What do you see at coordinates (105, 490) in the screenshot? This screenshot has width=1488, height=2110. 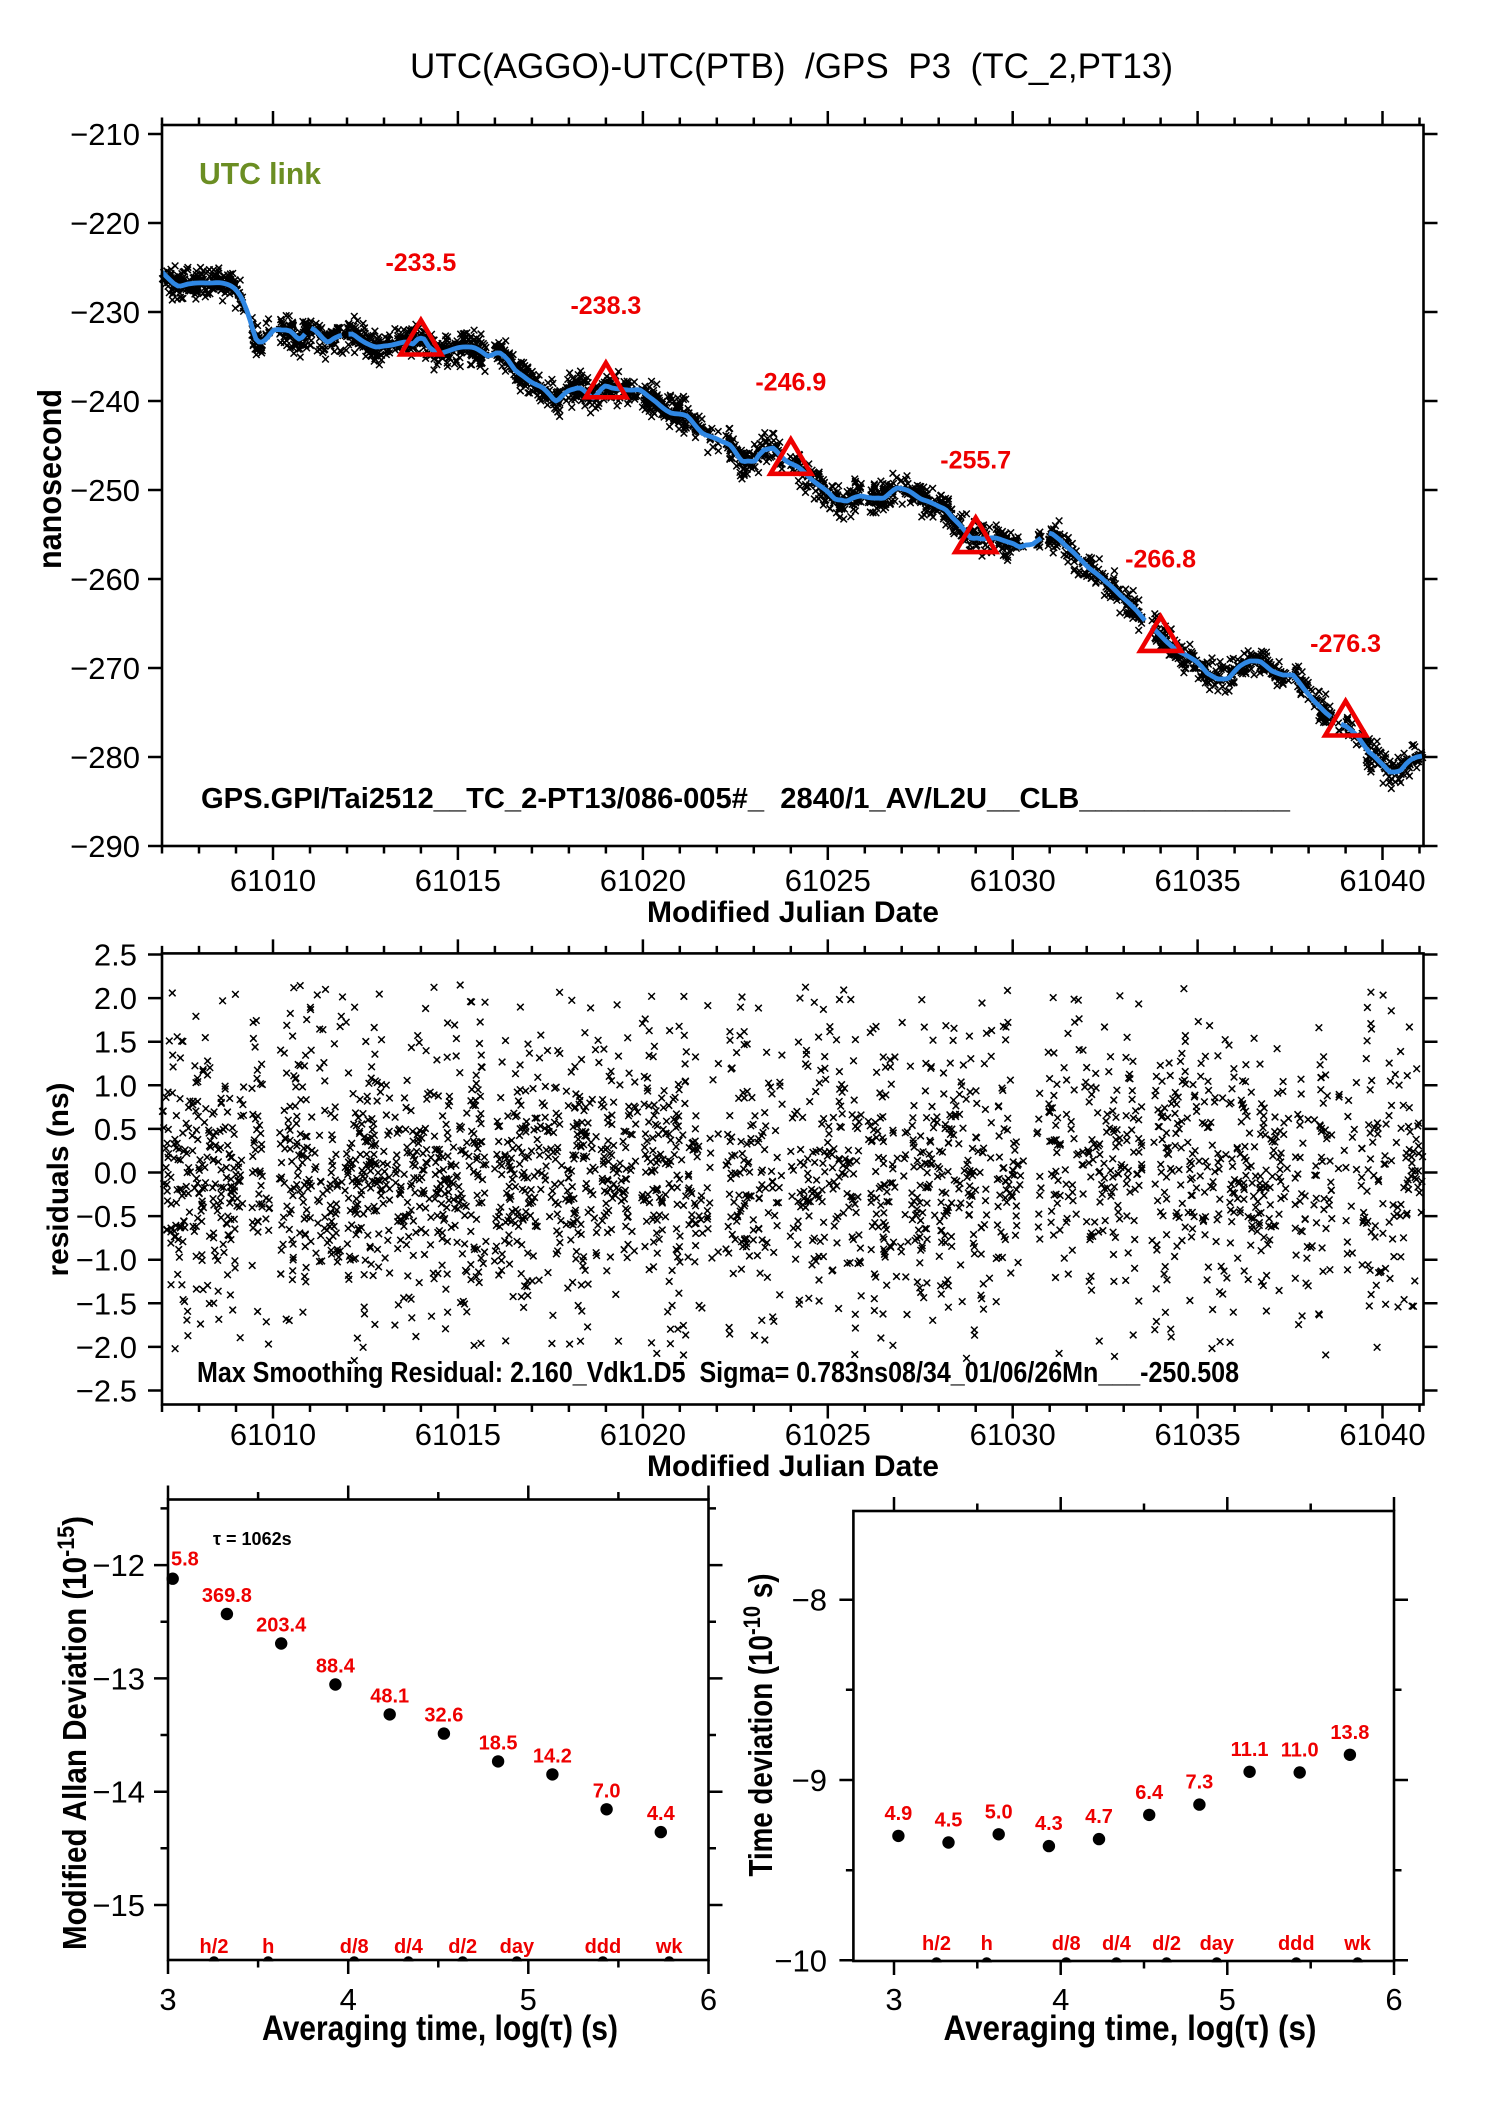 I see `svg-text: −250` at bounding box center [105, 490].